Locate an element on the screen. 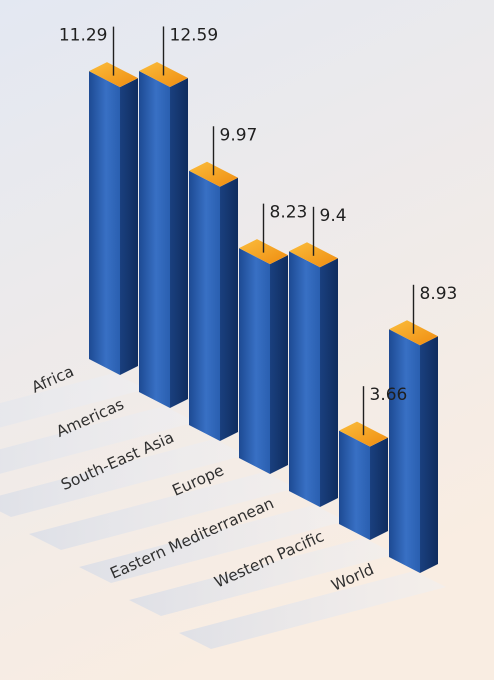 The height and width of the screenshot is (680, 494). bar-front-europe is located at coordinates (254, 361).